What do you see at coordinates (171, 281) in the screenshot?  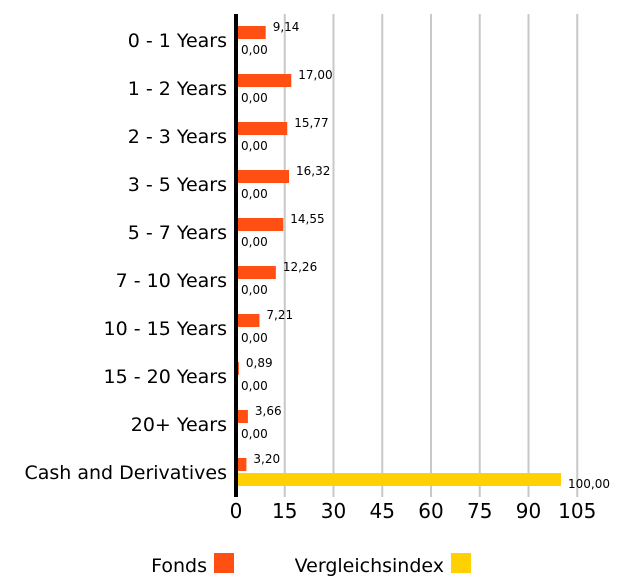 I see `category-label: 7 - 10 Years` at bounding box center [171, 281].